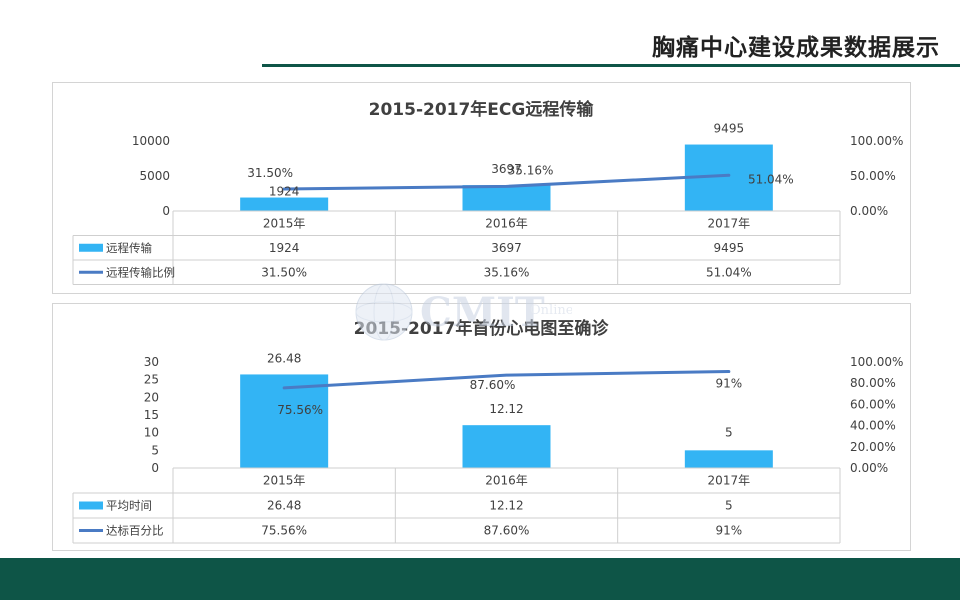  Describe the element at coordinates (135, 531) in the screenshot. I see `legend-series-name: 达标百分比` at that location.